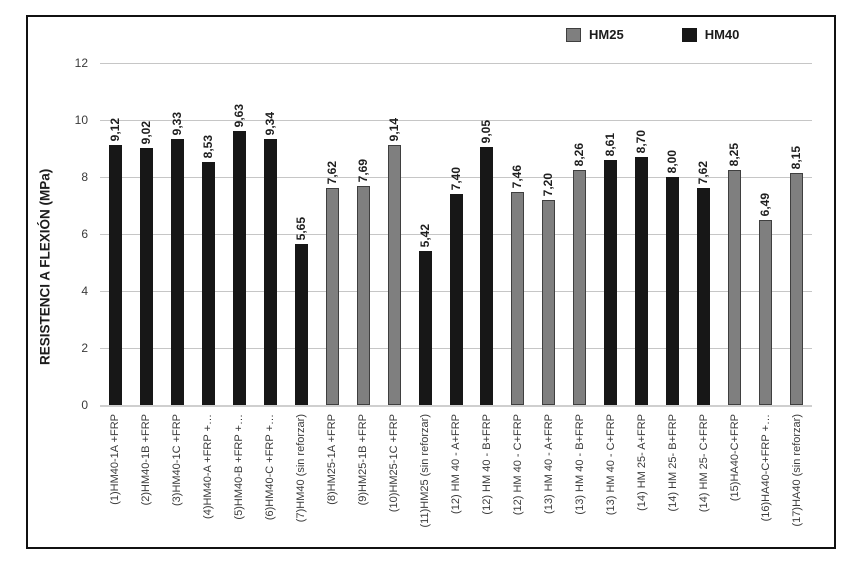  I want to click on bar-value-label: 9,63, so click(238, 115).